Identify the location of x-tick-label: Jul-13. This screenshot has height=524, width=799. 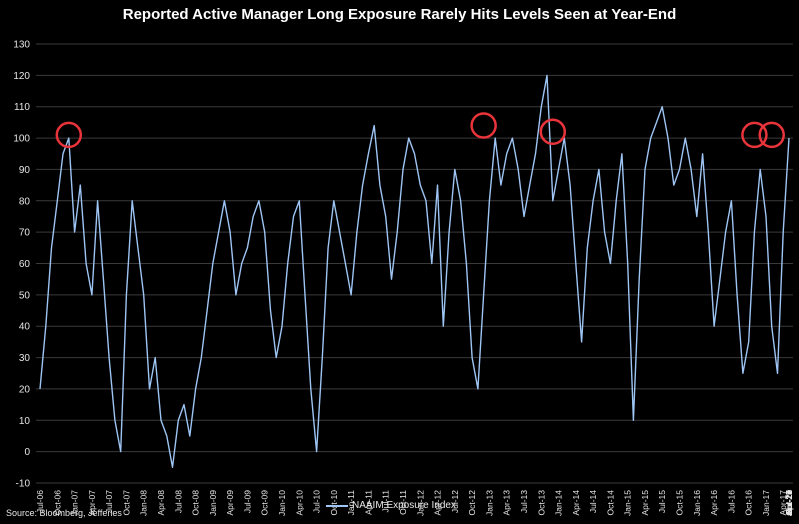
(524, 501).